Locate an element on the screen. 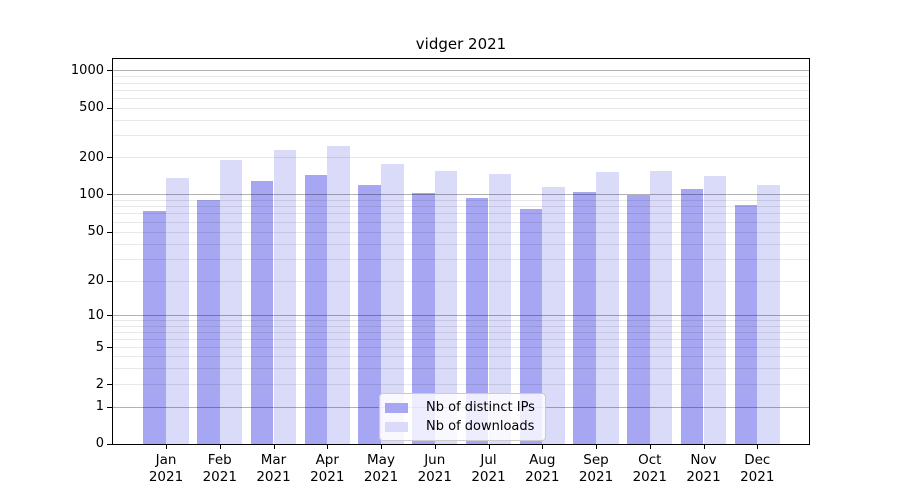 The height and width of the screenshot is (500, 900). y-tick-label-1000: 1000 is located at coordinates (87, 70).